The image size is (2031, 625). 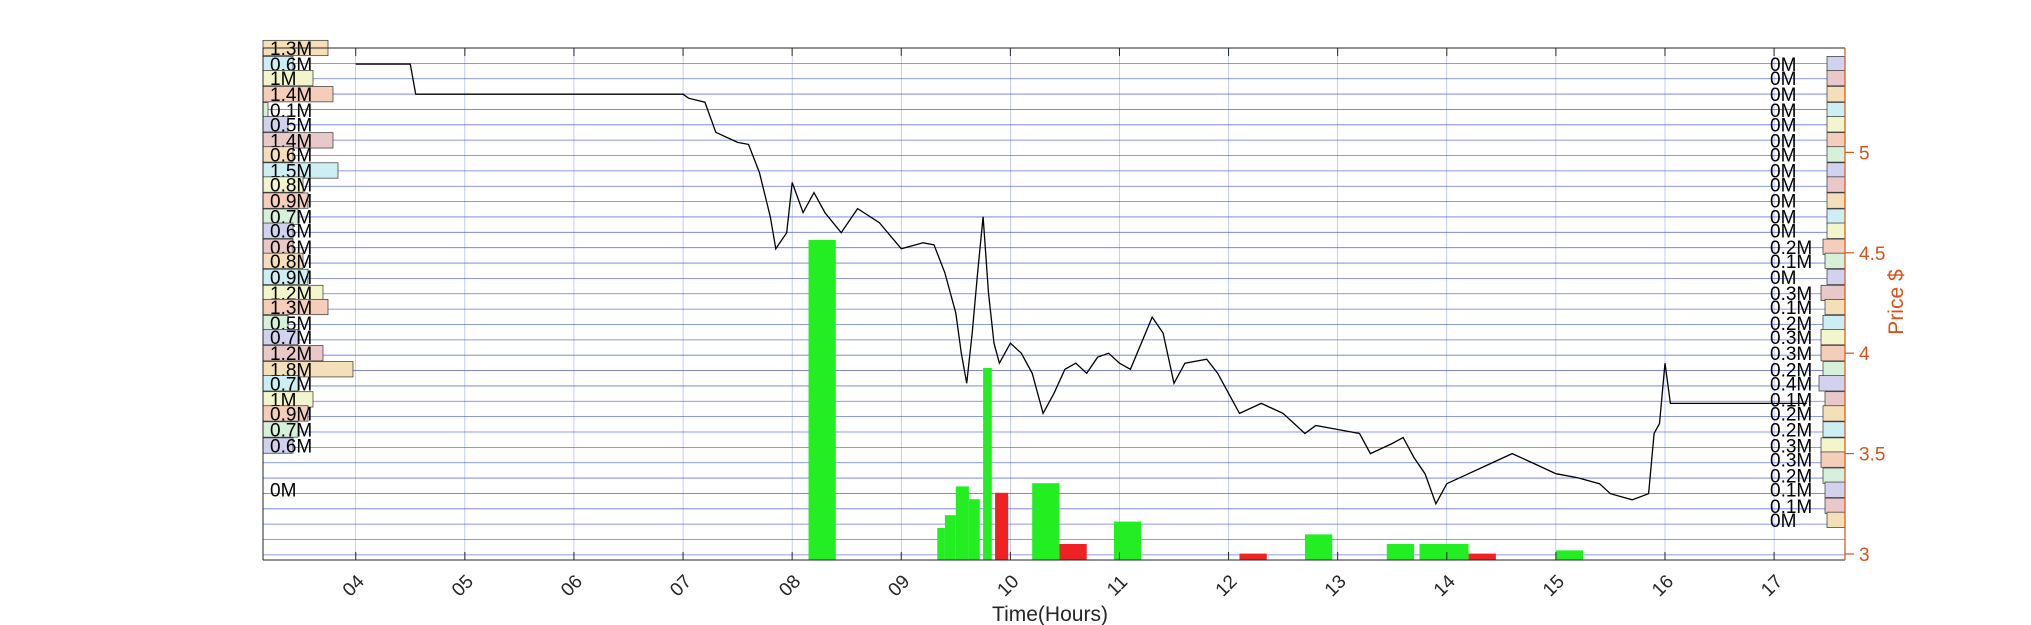 What do you see at coordinates (265, 110) in the screenshot?
I see `vbp-left-bar` at bounding box center [265, 110].